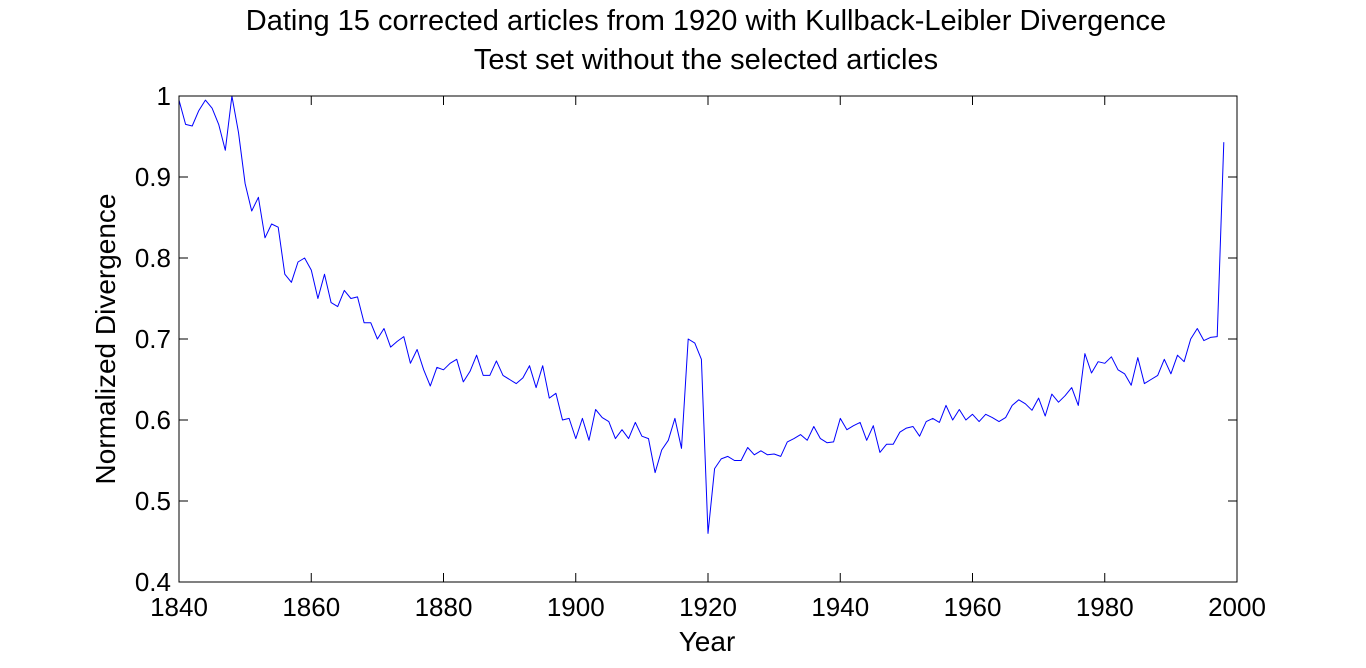 Image resolution: width=1366 pixels, height=668 pixels. What do you see at coordinates (973, 607) in the screenshot?
I see `x-tick-label: 1960` at bounding box center [973, 607].